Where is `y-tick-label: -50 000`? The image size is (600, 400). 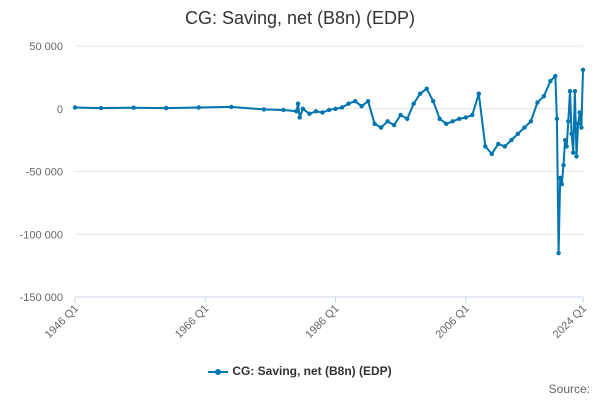
y-tick-label: -50 000 is located at coordinates (44, 173).